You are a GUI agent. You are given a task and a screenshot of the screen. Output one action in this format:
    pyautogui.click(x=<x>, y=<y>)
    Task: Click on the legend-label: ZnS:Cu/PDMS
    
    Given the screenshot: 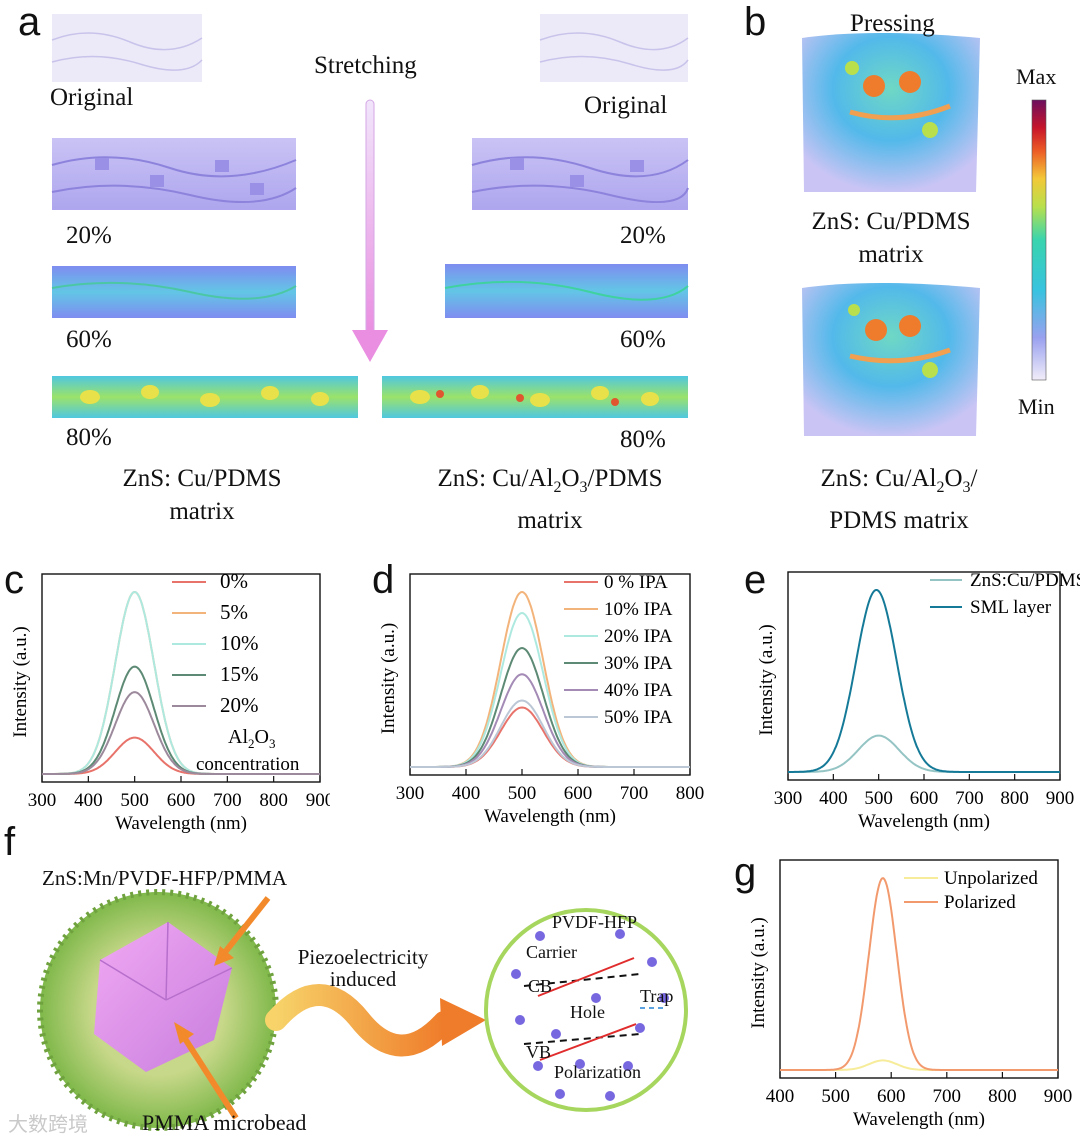 What is the action you would take?
    pyautogui.click(x=1025, y=580)
    